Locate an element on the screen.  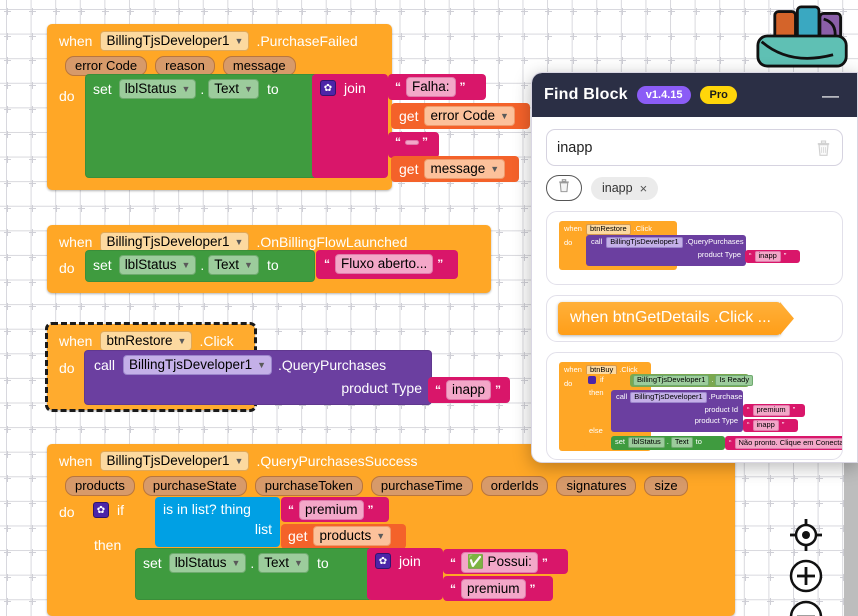
set-lblstatus-text-1: set lblStatus ▼ . Text ▼ to is located at coordinates (202, 126).